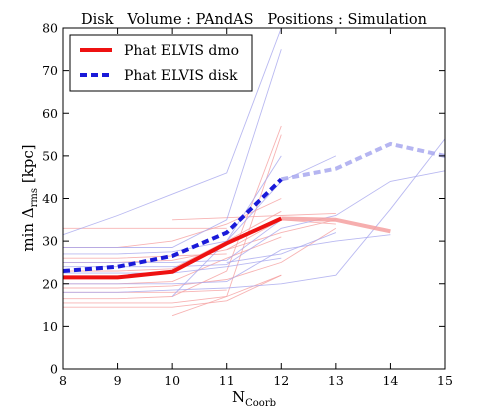 The image size is (480, 411). Describe the element at coordinates (260, 403) in the screenshot. I see `x-axis-label-sub: Coorb` at that location.